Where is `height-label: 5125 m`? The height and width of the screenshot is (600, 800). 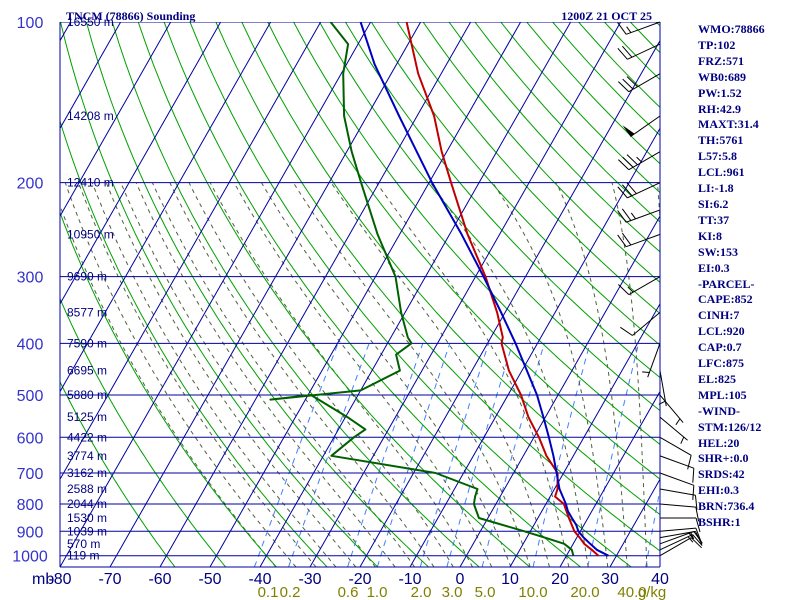
height-label: 5125 m is located at coordinates (87, 417).